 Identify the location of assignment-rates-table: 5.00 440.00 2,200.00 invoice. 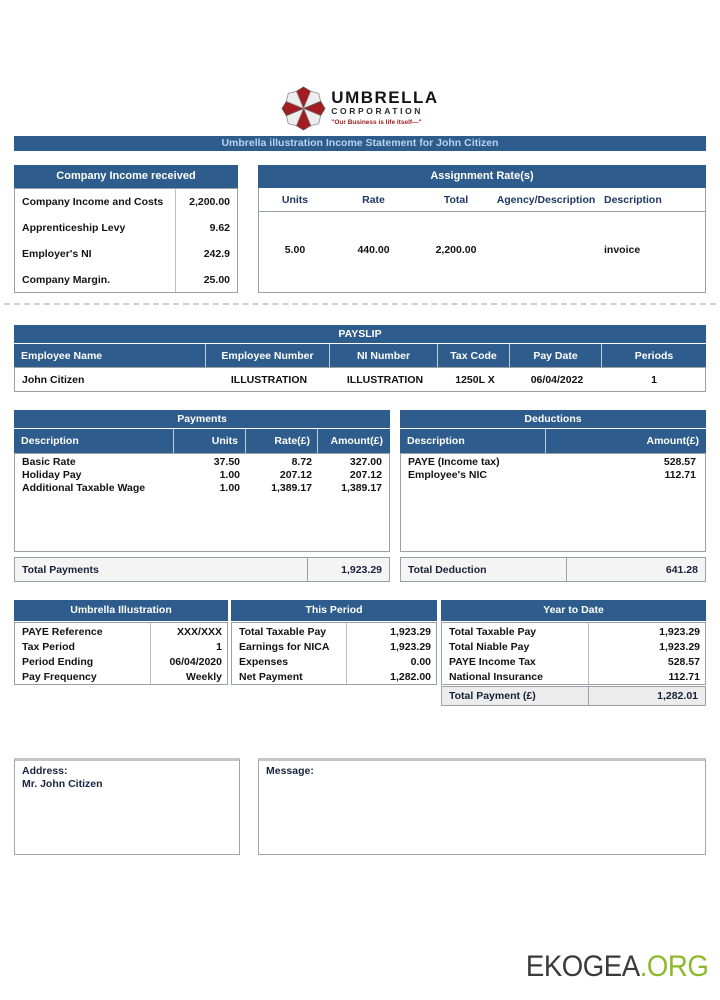
(482, 252).